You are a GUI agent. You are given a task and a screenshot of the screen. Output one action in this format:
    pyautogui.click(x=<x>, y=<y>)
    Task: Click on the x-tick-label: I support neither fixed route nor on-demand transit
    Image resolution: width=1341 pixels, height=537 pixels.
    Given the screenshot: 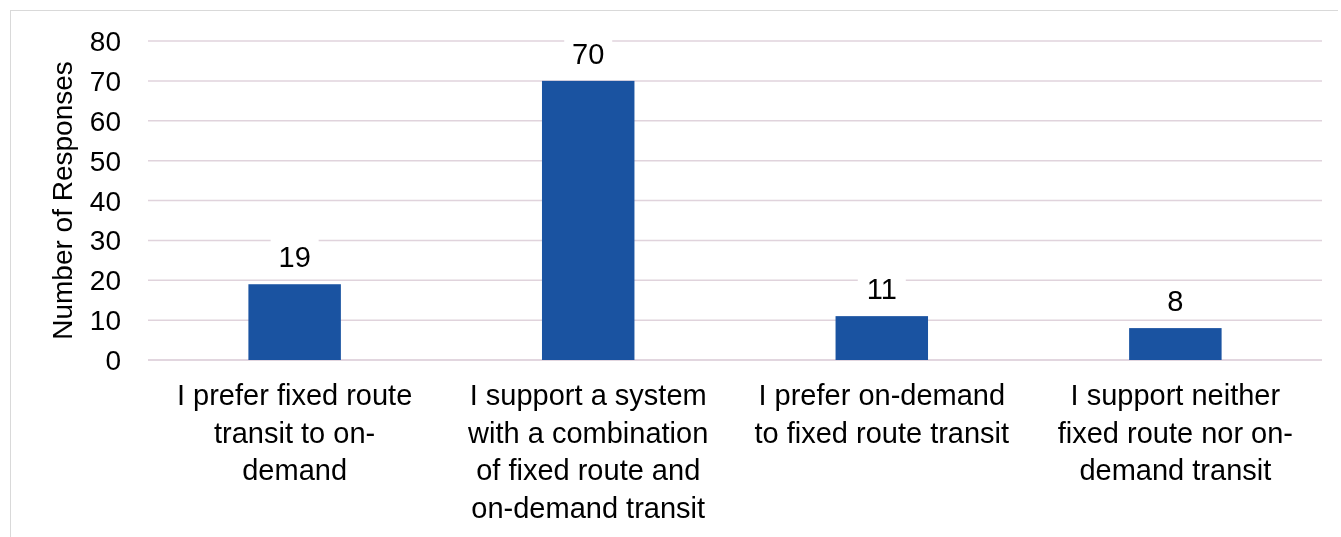 What is the action you would take?
    pyautogui.click(x=1175, y=432)
    